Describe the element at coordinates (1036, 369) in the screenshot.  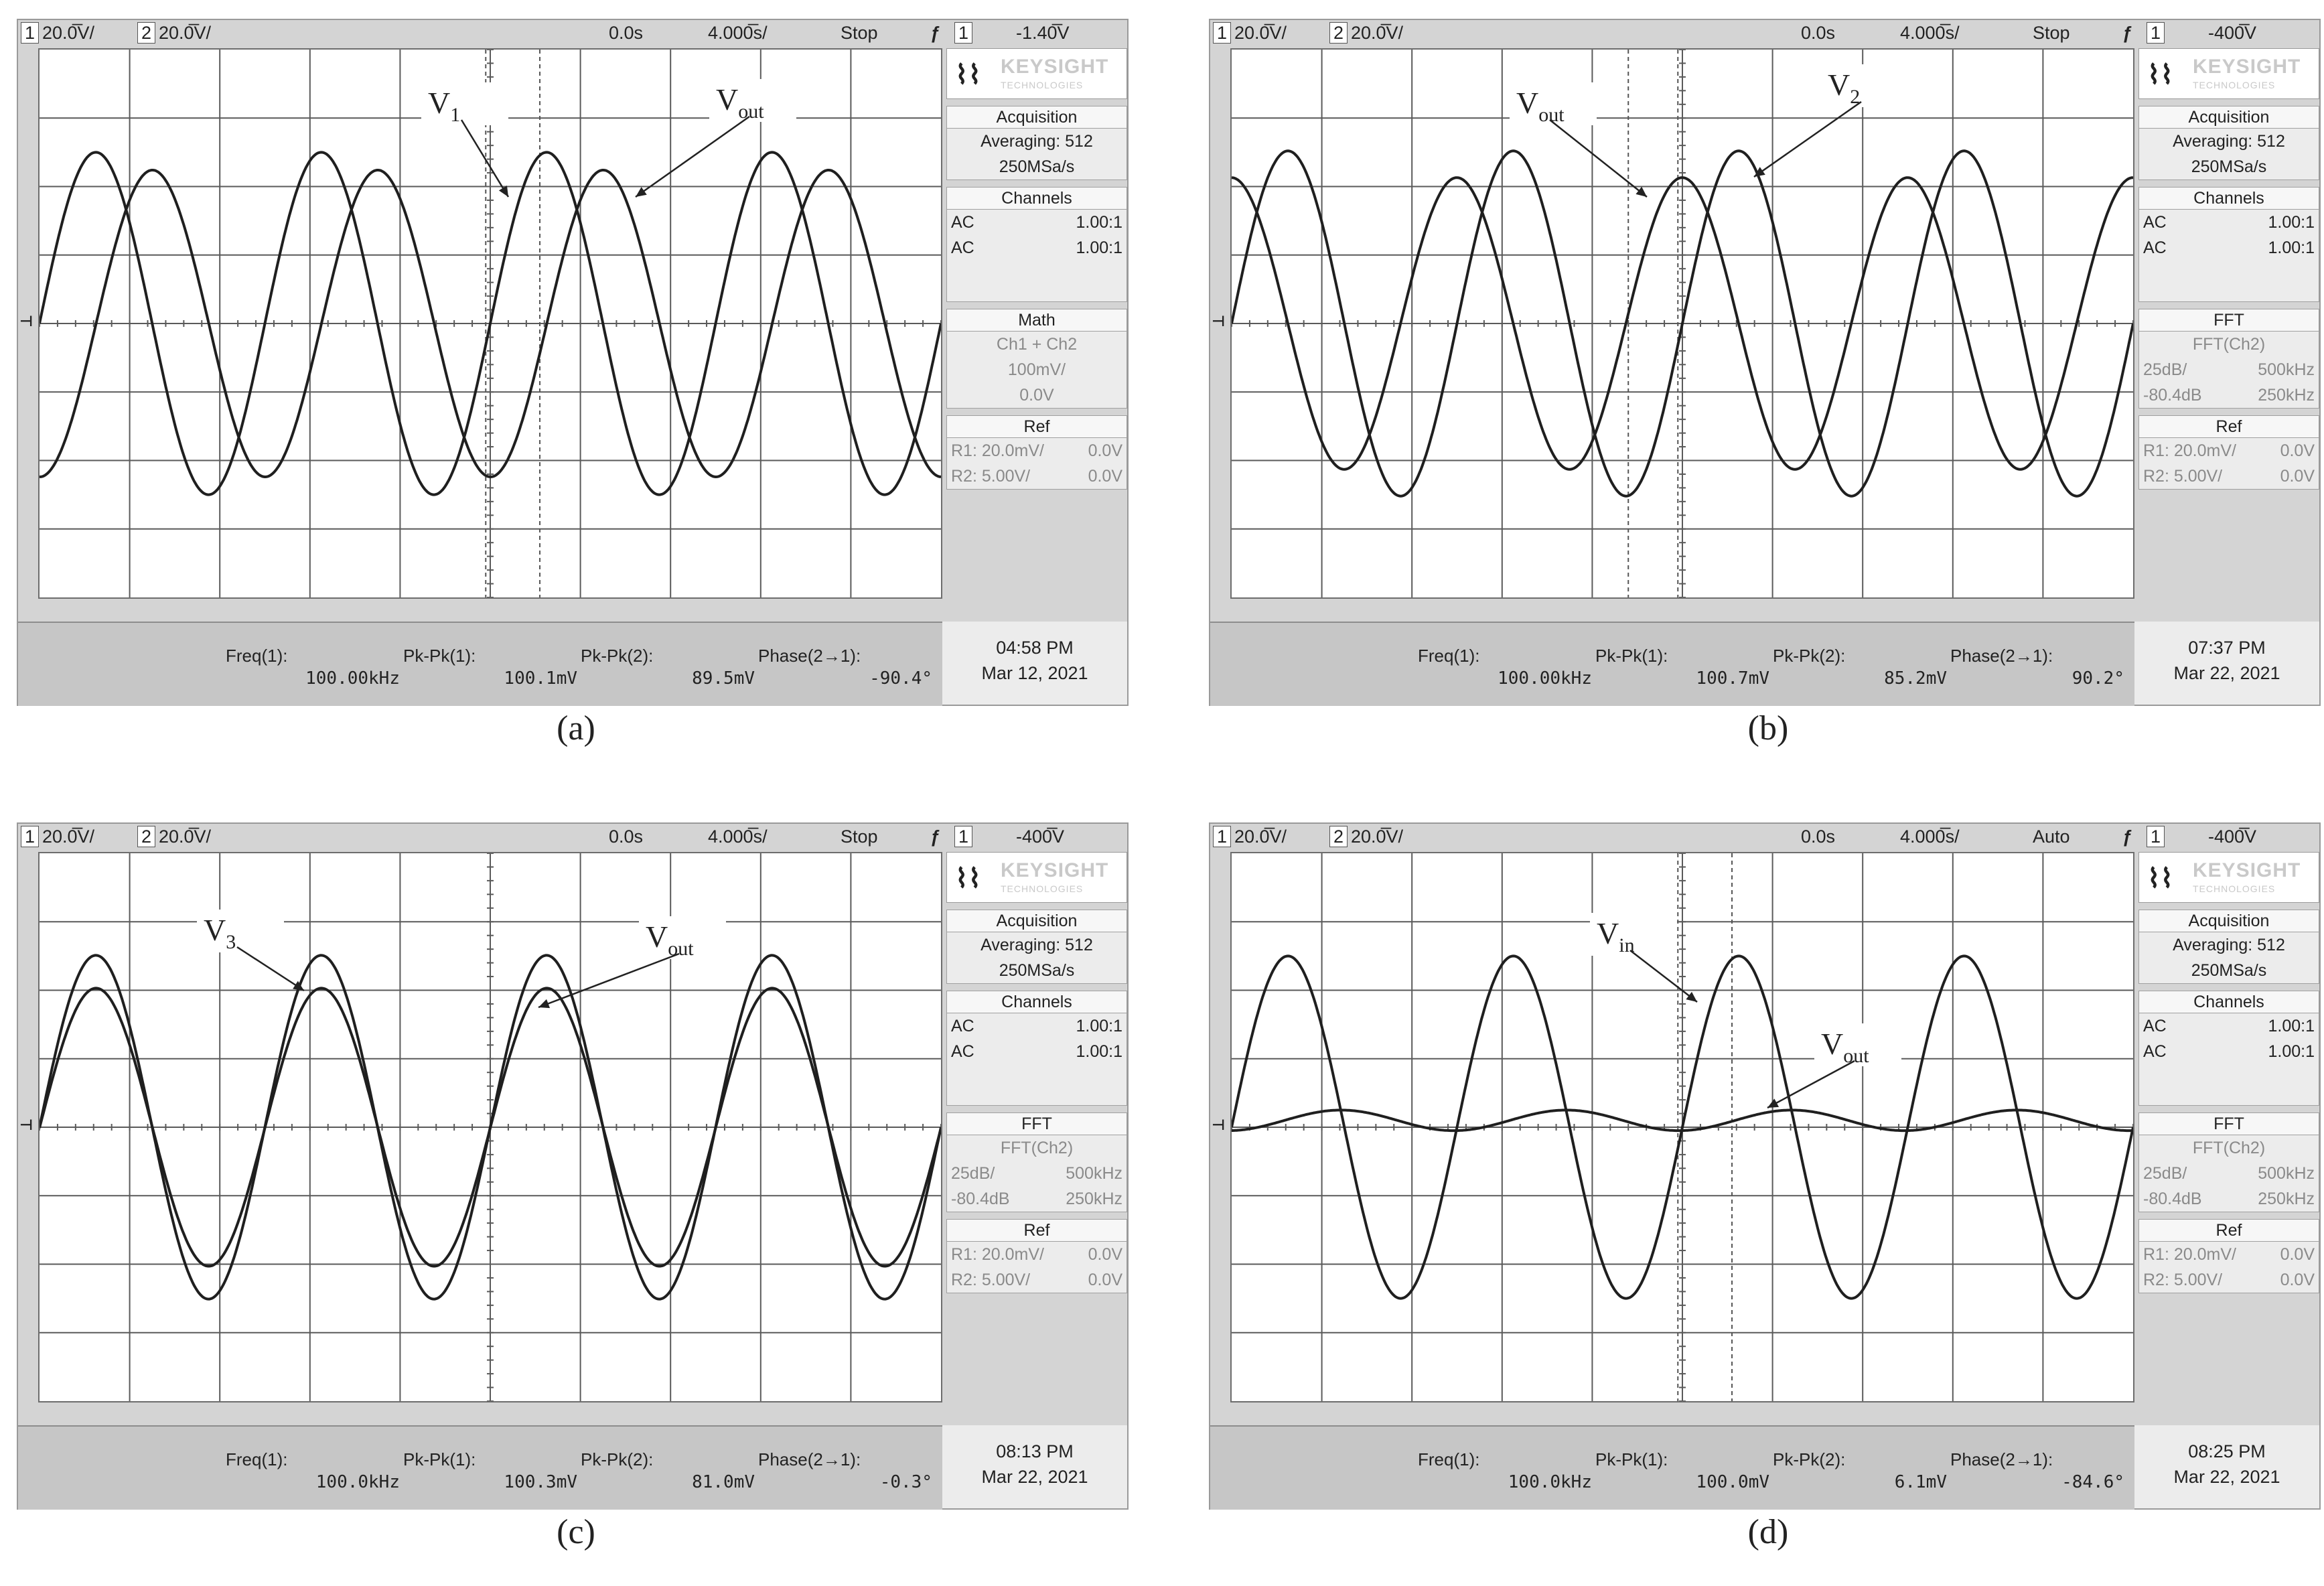
I see `function-line: 100mV/` at that location.